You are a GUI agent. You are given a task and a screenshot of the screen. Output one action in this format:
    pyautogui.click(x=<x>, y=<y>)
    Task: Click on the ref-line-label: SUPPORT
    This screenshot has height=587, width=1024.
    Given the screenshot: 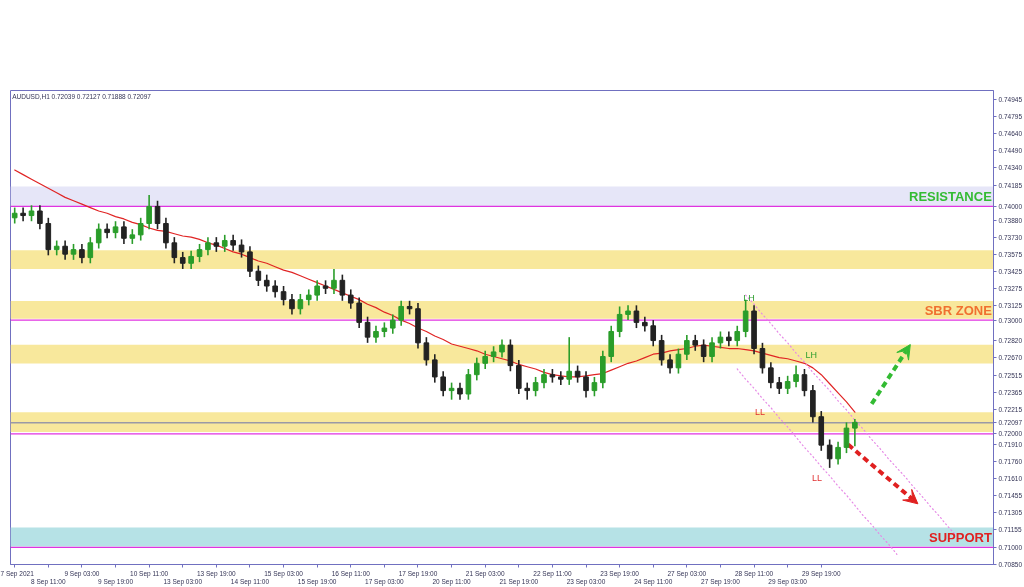 What is the action you would take?
    pyautogui.click(x=960, y=538)
    